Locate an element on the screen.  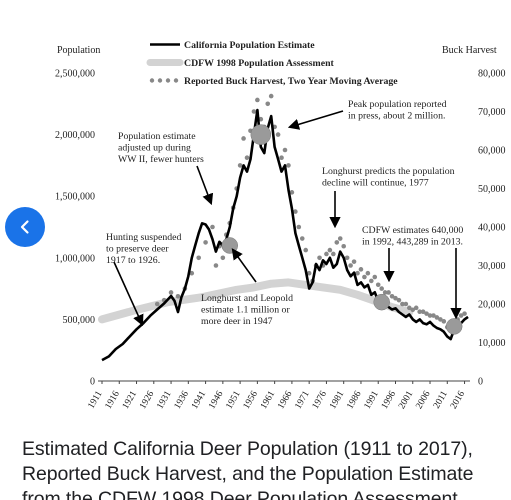
left-axis-title: Population is located at coordinates (78, 50).